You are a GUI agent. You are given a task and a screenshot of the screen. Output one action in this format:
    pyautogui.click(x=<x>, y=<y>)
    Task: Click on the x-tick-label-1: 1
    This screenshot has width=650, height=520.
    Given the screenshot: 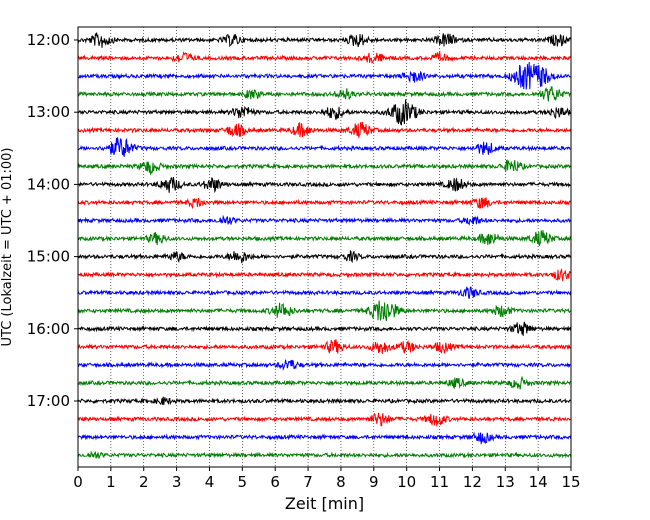 What is the action you would take?
    pyautogui.click(x=111, y=482)
    